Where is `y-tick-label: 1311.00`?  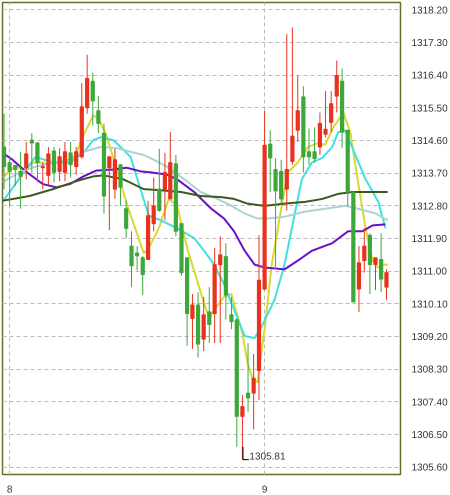 y-tick-label: 1311.00 is located at coordinates (430, 272).